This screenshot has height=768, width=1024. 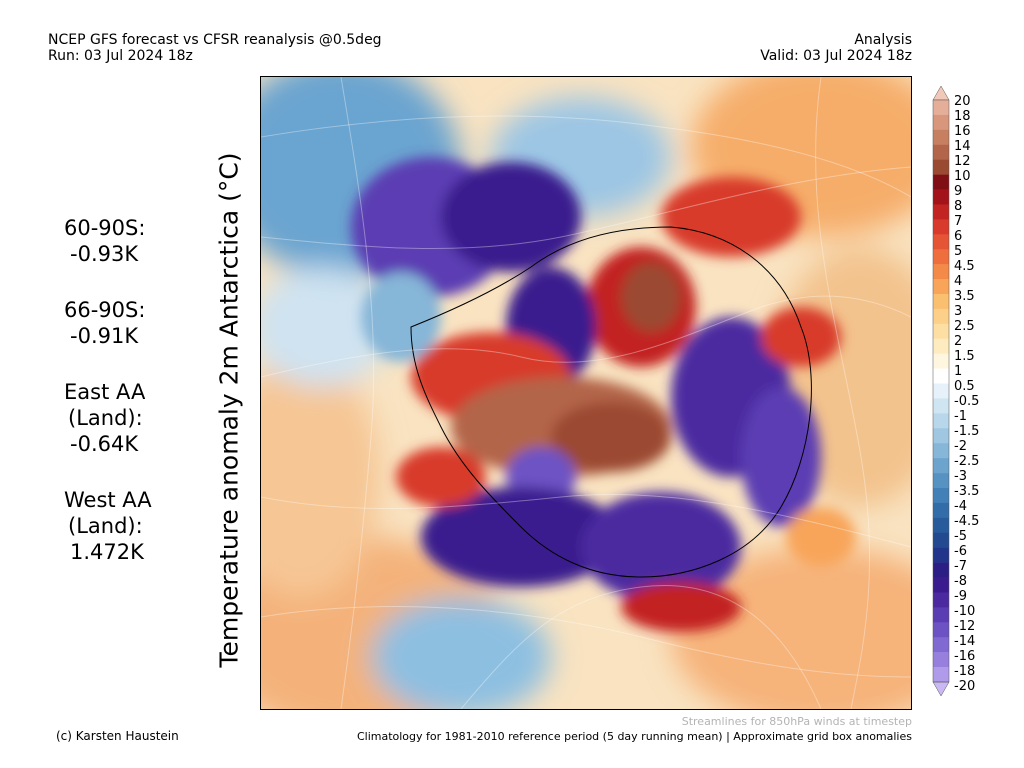 I want to click on analysis-mode: Analysis, so click(x=883, y=40).